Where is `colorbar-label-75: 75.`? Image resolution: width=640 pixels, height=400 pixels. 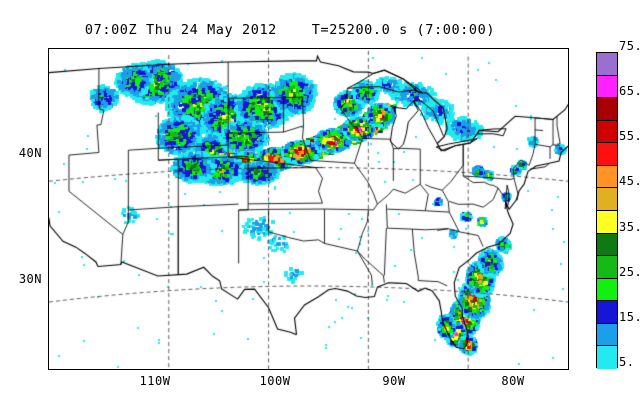
colorbar-label-75: 75. is located at coordinates (629, 46).